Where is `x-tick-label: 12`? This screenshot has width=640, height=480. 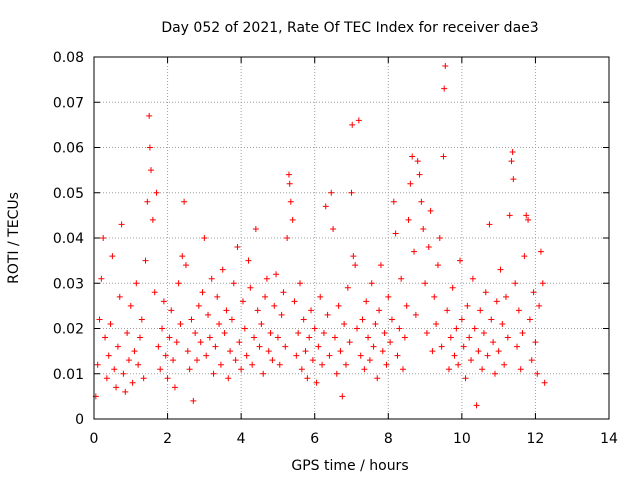 x-tick-label: 12 is located at coordinates (536, 439).